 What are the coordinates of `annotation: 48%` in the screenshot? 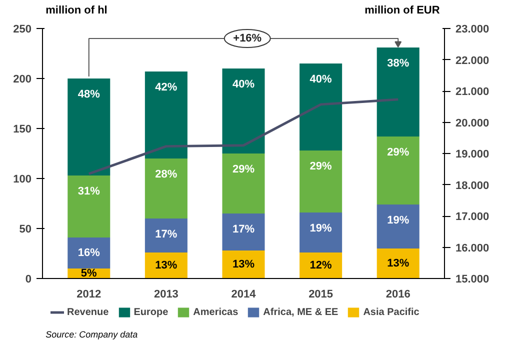 It's located at (89, 94).